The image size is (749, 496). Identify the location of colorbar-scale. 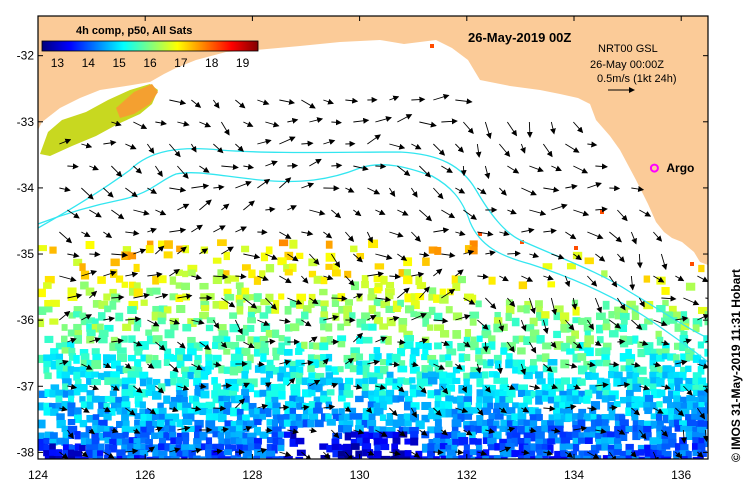
(150, 46).